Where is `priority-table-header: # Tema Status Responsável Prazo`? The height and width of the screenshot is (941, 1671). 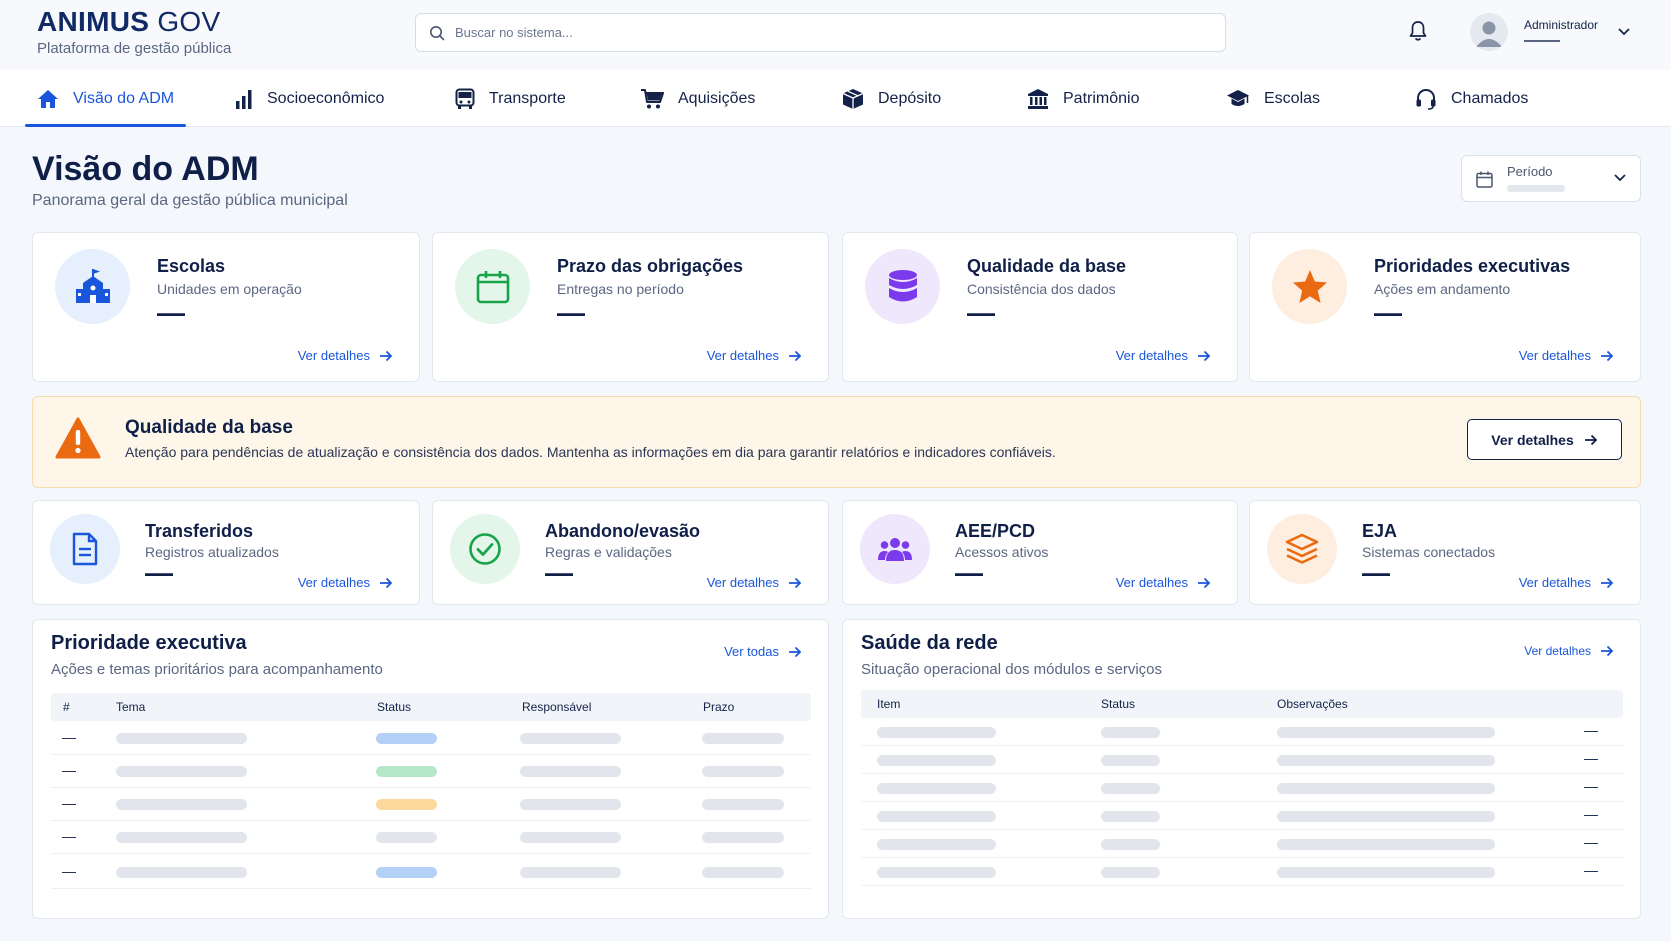 priority-table-header: # Tema Status Responsável Prazo is located at coordinates (431, 707).